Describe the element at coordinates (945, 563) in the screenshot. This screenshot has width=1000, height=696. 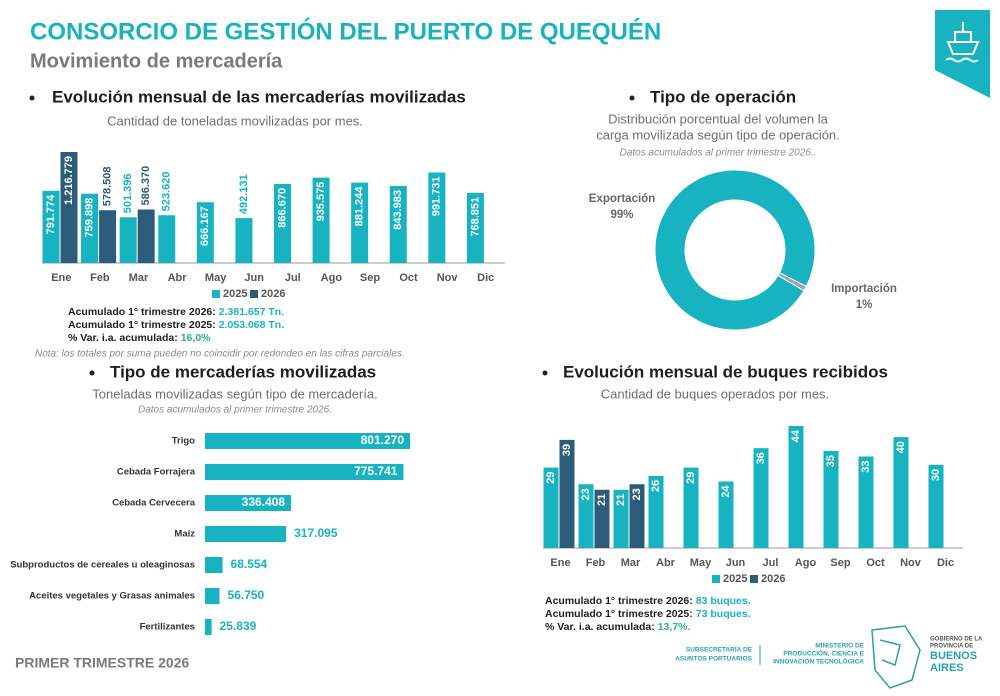
I see `x-tick-label: Dic` at that location.